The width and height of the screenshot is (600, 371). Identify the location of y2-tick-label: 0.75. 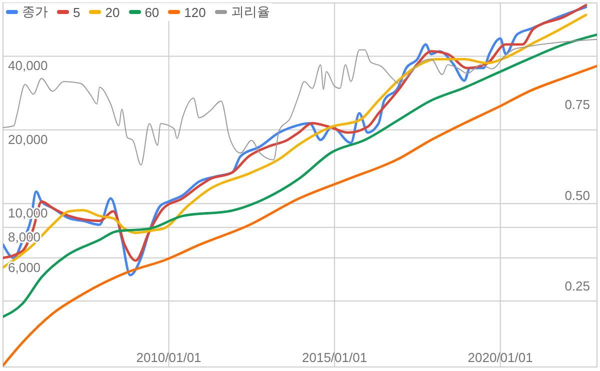
(577, 104).